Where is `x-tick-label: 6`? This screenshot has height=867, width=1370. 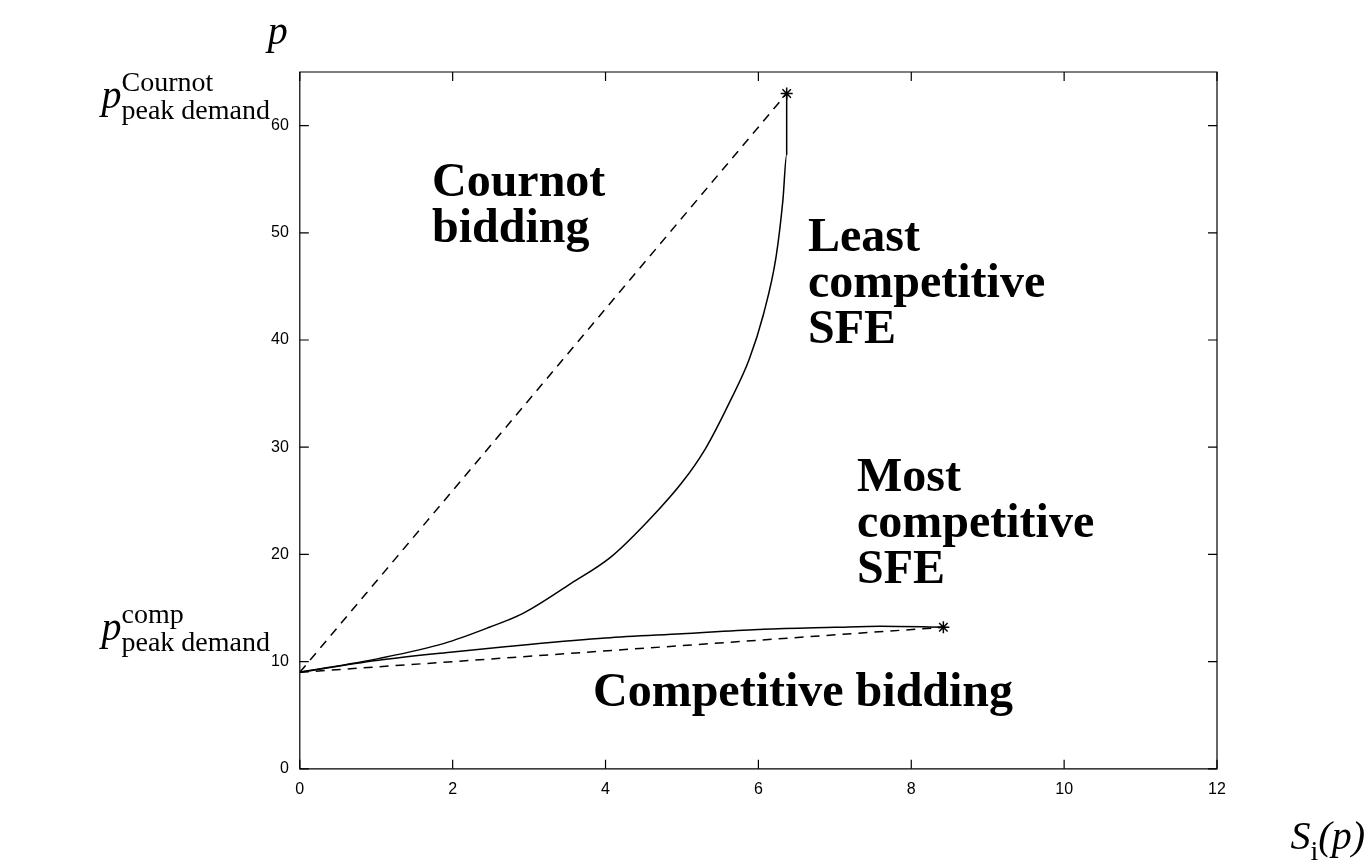
x-tick-label: 6 is located at coordinates (758, 788).